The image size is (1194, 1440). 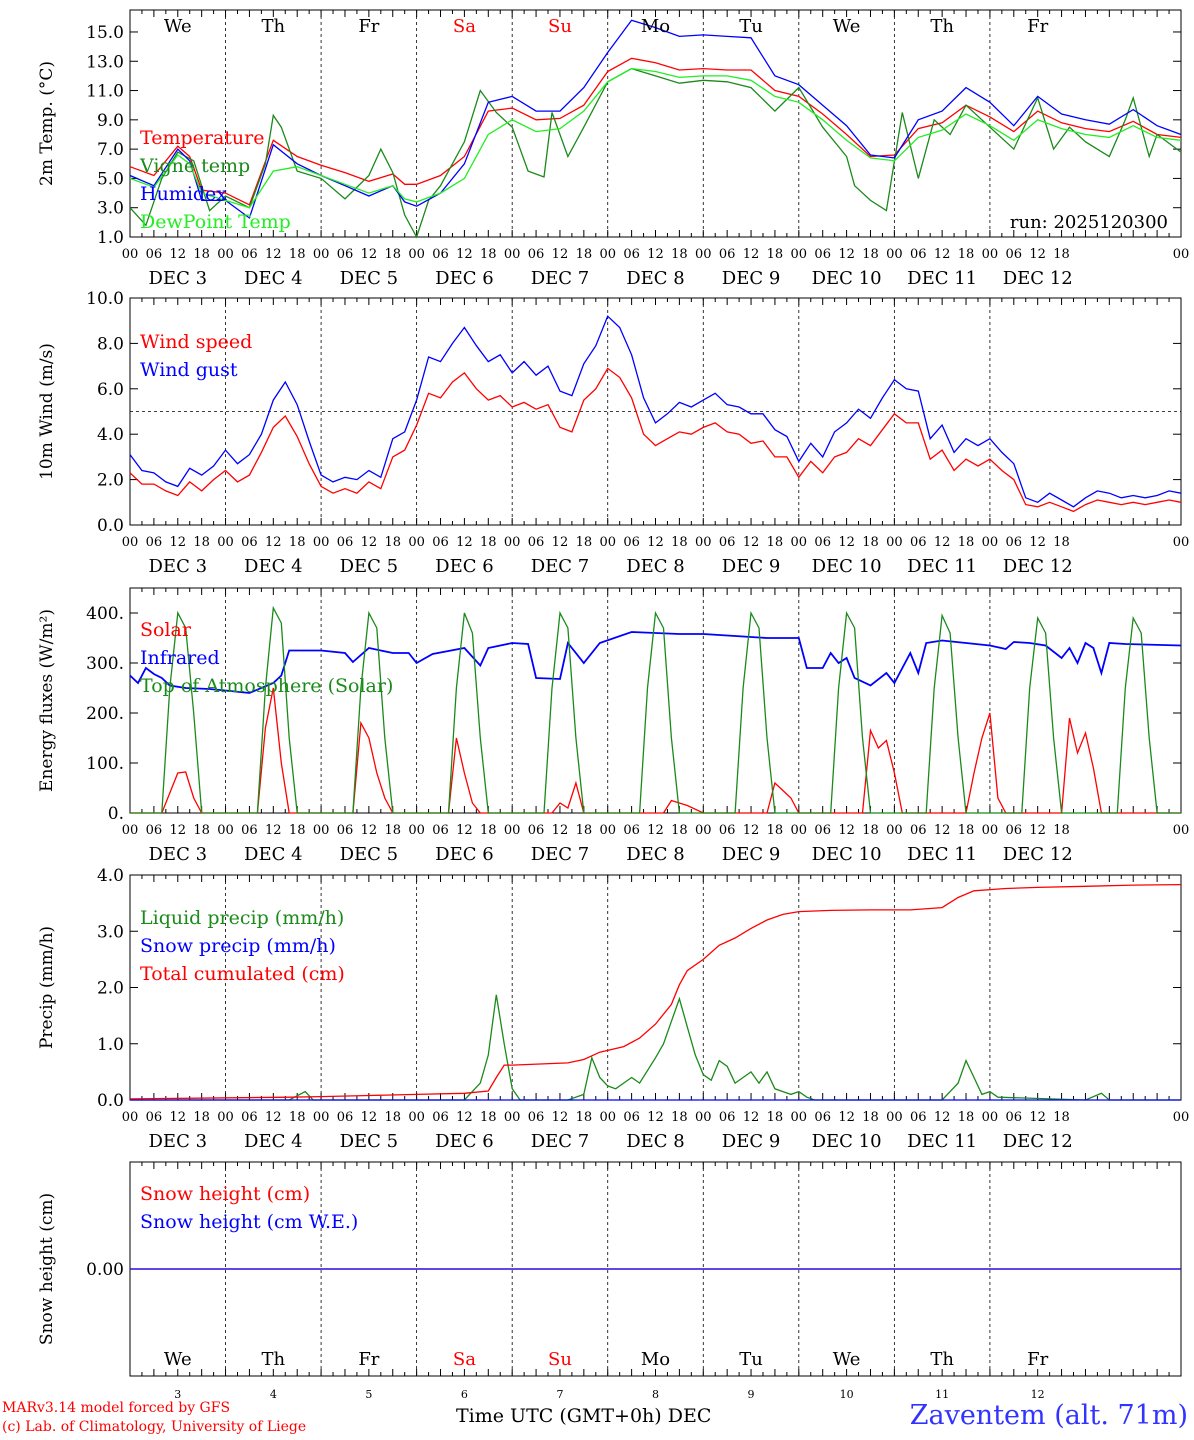 I want to click on weekday-label: Su, so click(x=560, y=26).